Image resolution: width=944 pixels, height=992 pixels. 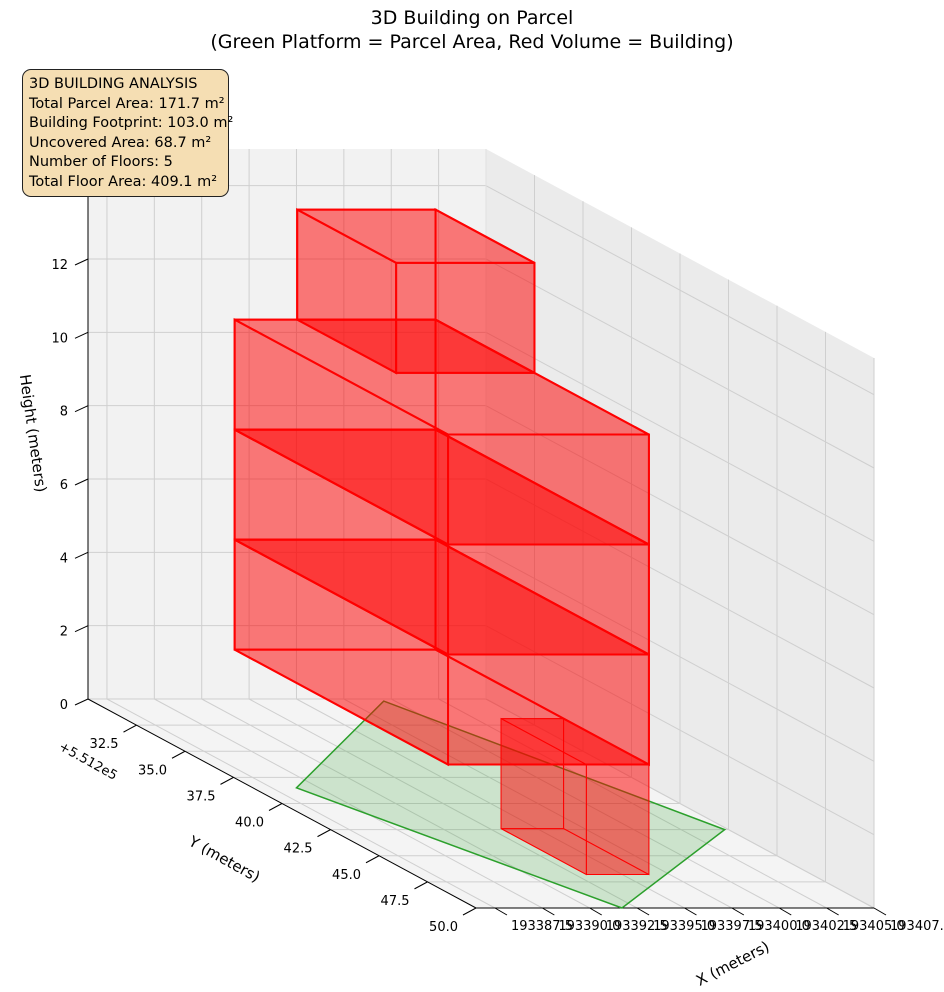 What do you see at coordinates (224, 859) in the screenshot?
I see `y-axis-title: Y (meters)` at bounding box center [224, 859].